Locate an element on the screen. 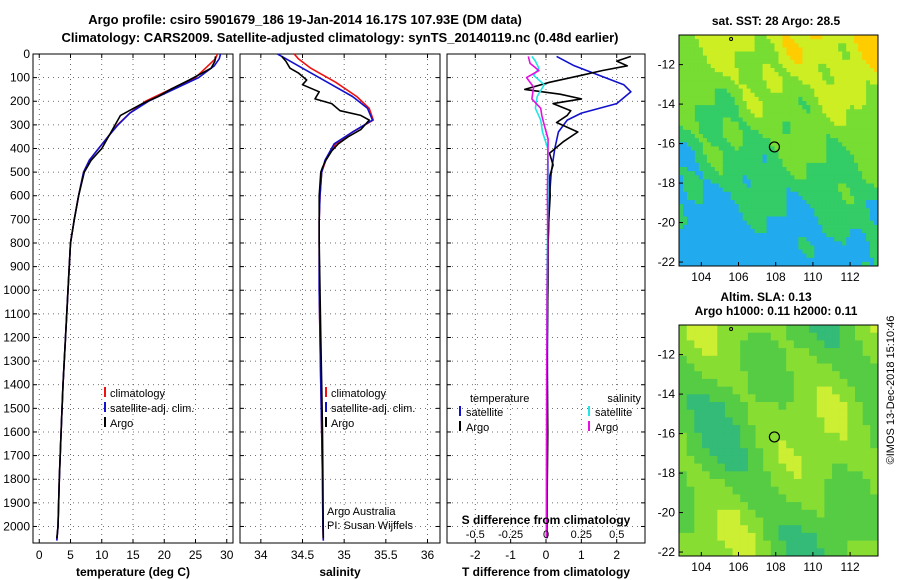 The width and height of the screenshot is (900, 580). x-tick-label: 2 is located at coordinates (616, 555).